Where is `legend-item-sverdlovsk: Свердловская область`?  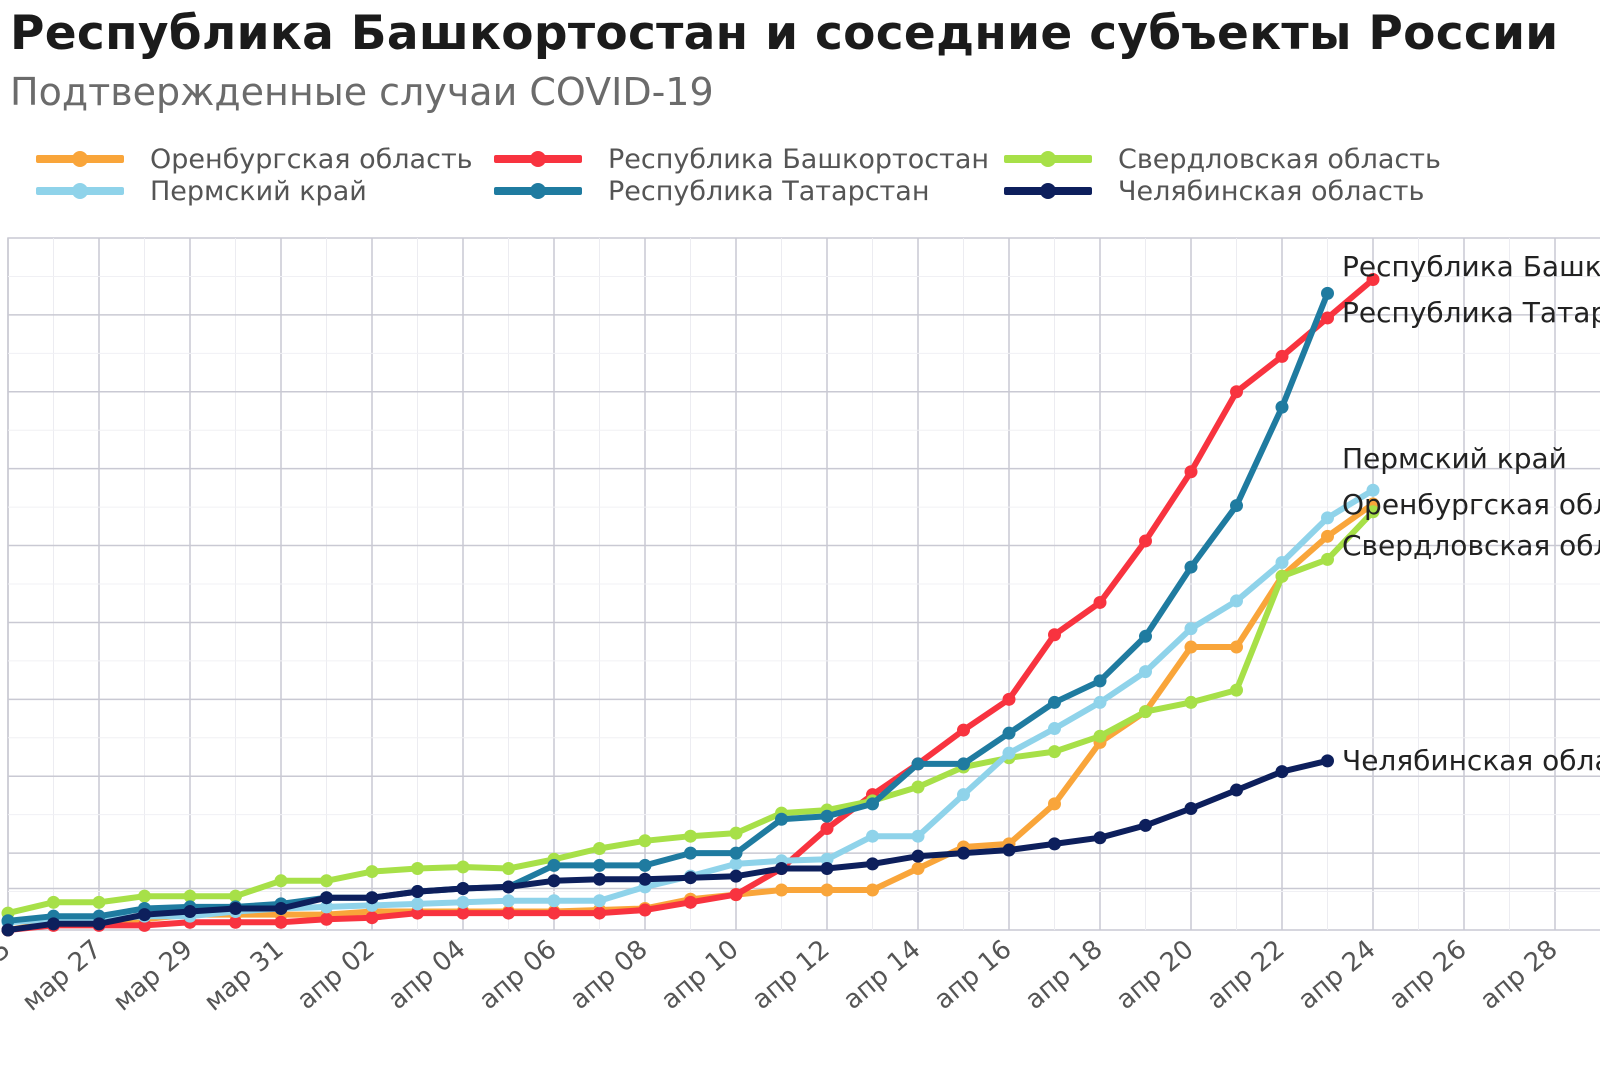 legend-item-sverdlovsk: Свердловская область is located at coordinates (1222, 159).